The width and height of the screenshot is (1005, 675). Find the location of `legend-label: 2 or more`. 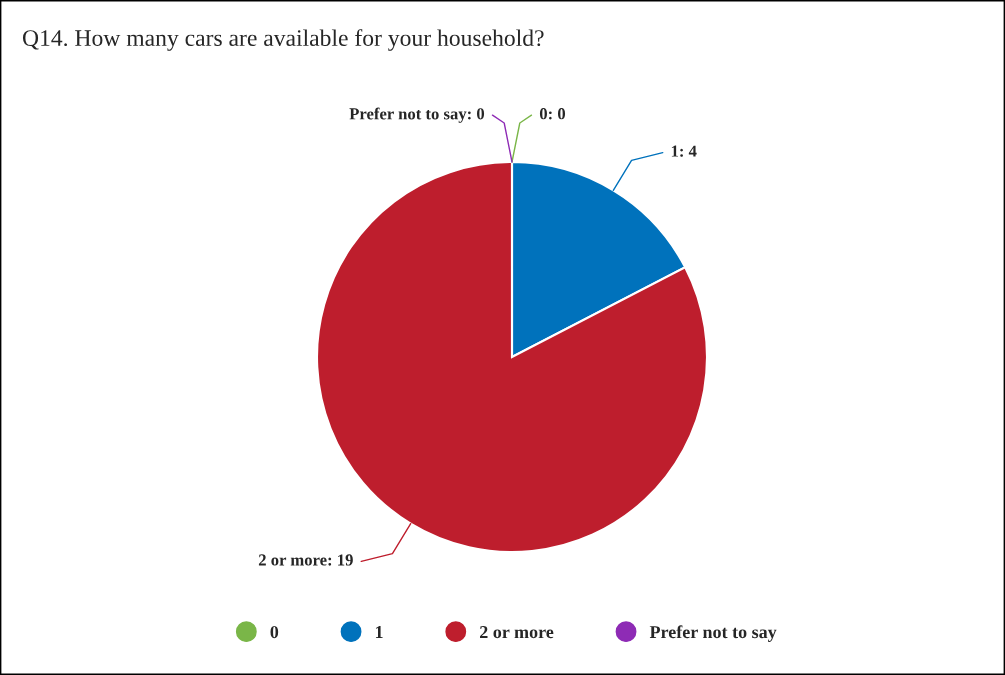

legend-label: 2 or more is located at coordinates (517, 632).